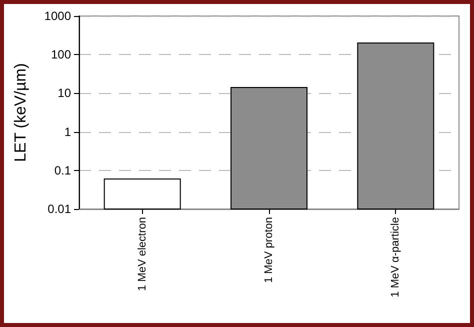 This screenshot has height=327, width=474. I want to click on y-axis-title: LET (keV/µm), so click(21, 112).